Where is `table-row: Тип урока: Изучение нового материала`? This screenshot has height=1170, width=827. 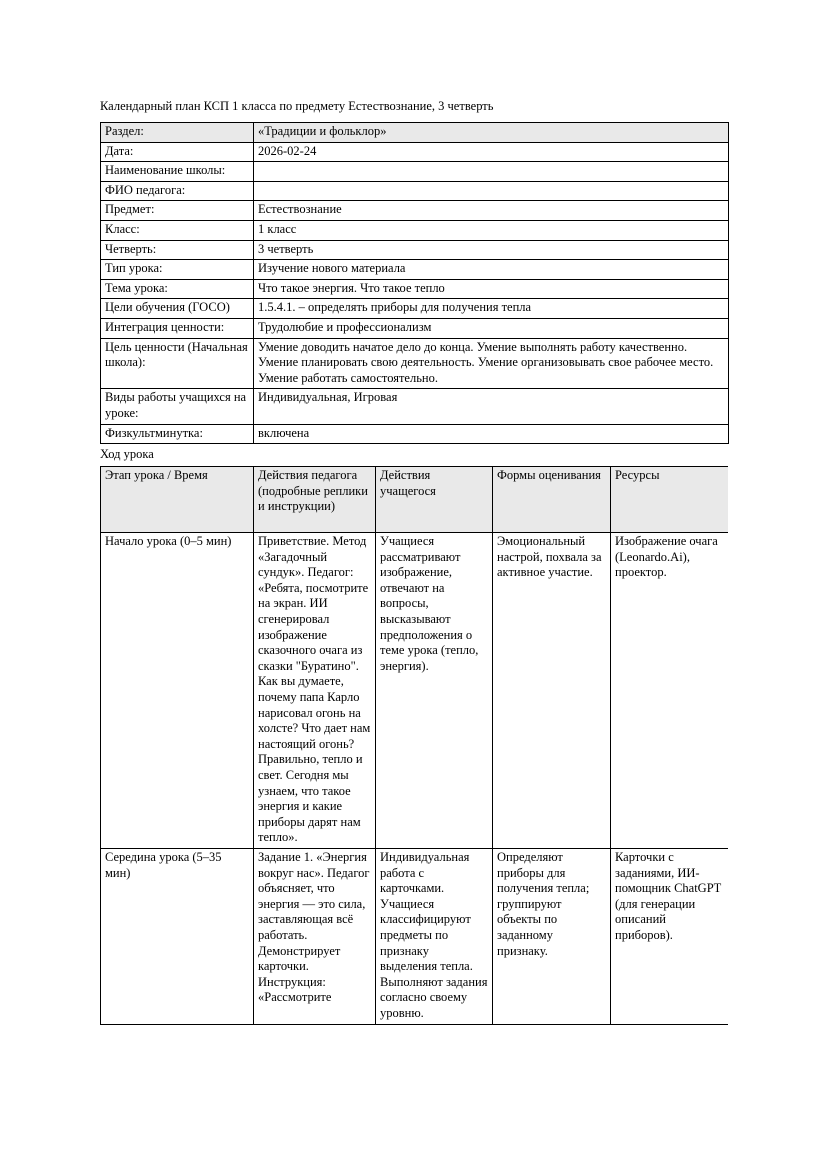
table-row: Тип урока: Изучение нового материала is located at coordinates (414, 269).